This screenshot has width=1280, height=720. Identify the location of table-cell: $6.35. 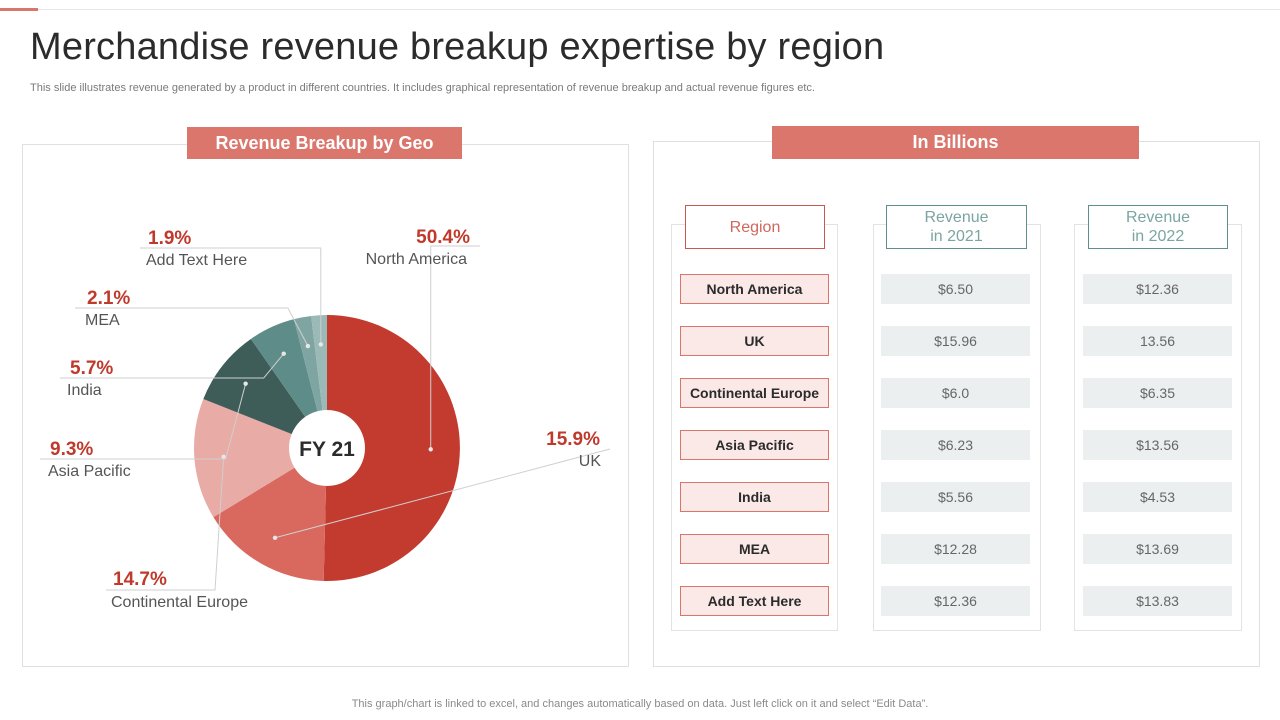
(1157, 393).